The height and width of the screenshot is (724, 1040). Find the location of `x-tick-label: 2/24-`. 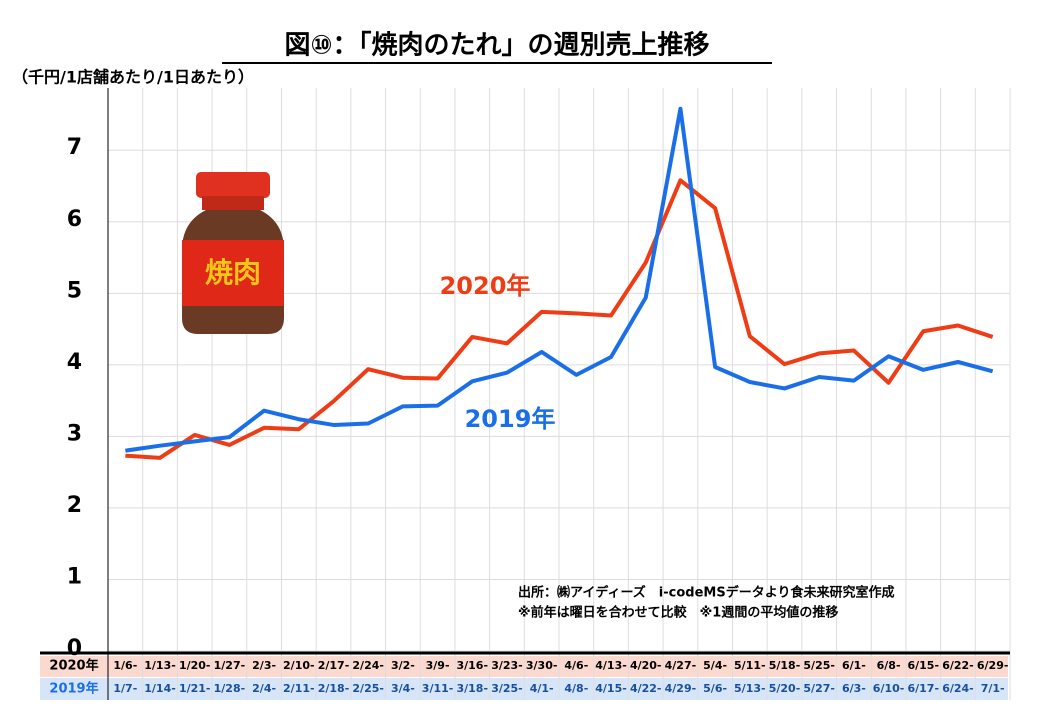

x-tick-label: 2/24- is located at coordinates (368, 665).